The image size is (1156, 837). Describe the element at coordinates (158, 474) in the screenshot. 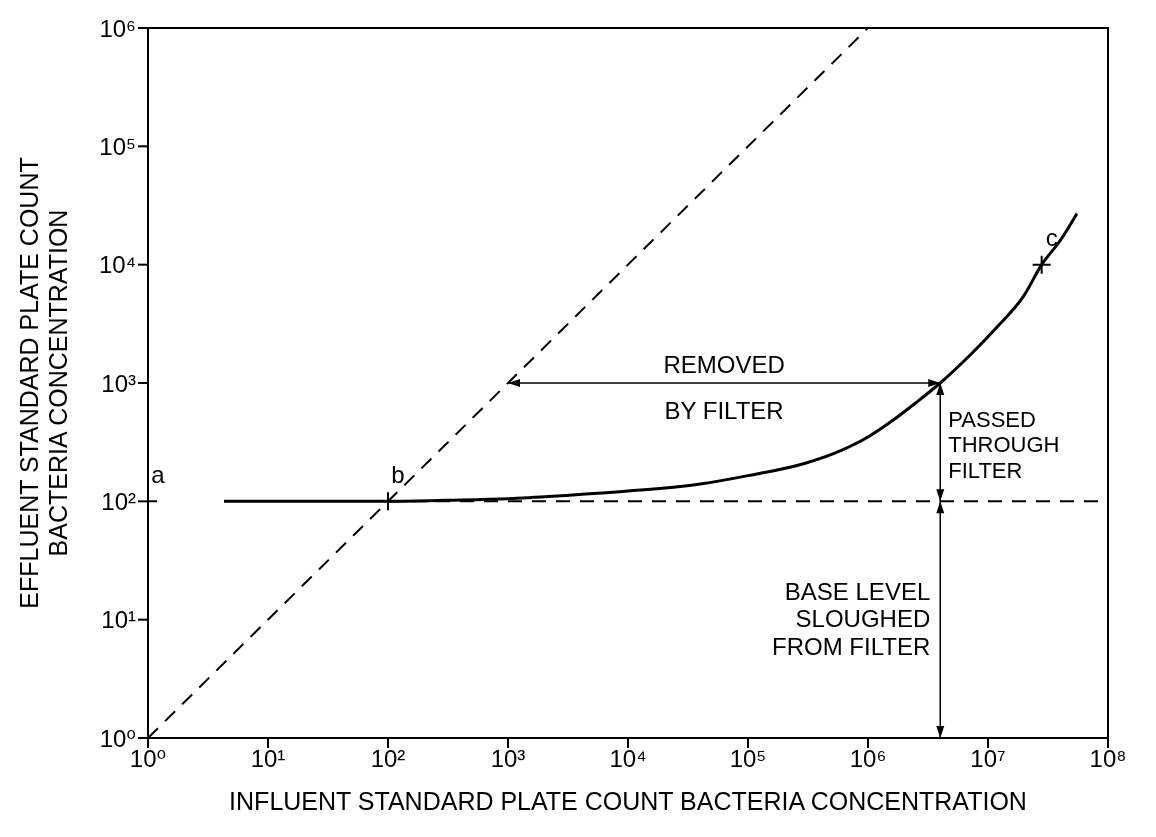

I see `data-label: a` at that location.